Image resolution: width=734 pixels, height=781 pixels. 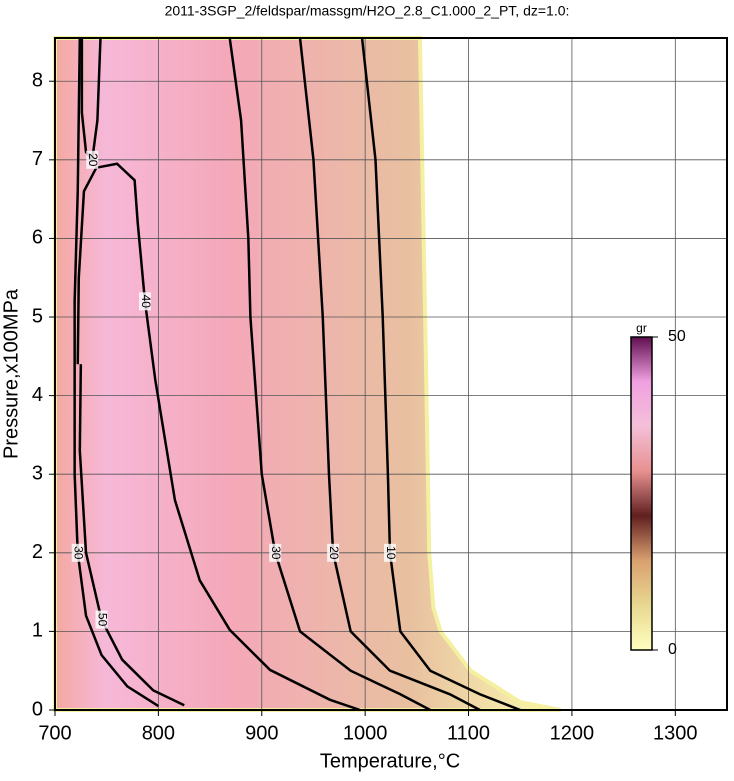 What do you see at coordinates (37, 552) in the screenshot?
I see `y-tick-label: 2` at bounding box center [37, 552].